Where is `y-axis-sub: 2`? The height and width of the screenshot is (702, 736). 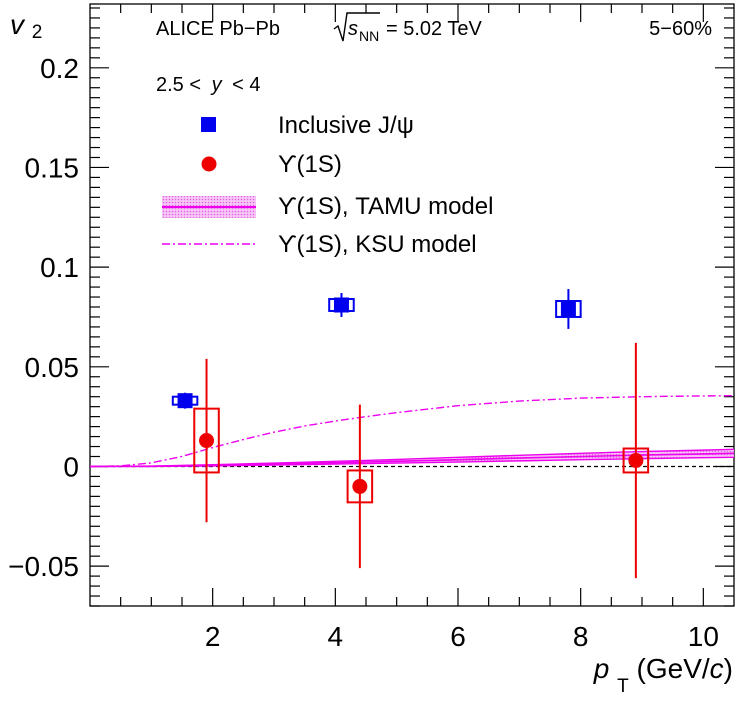 y-axis-sub: 2 is located at coordinates (37, 32).